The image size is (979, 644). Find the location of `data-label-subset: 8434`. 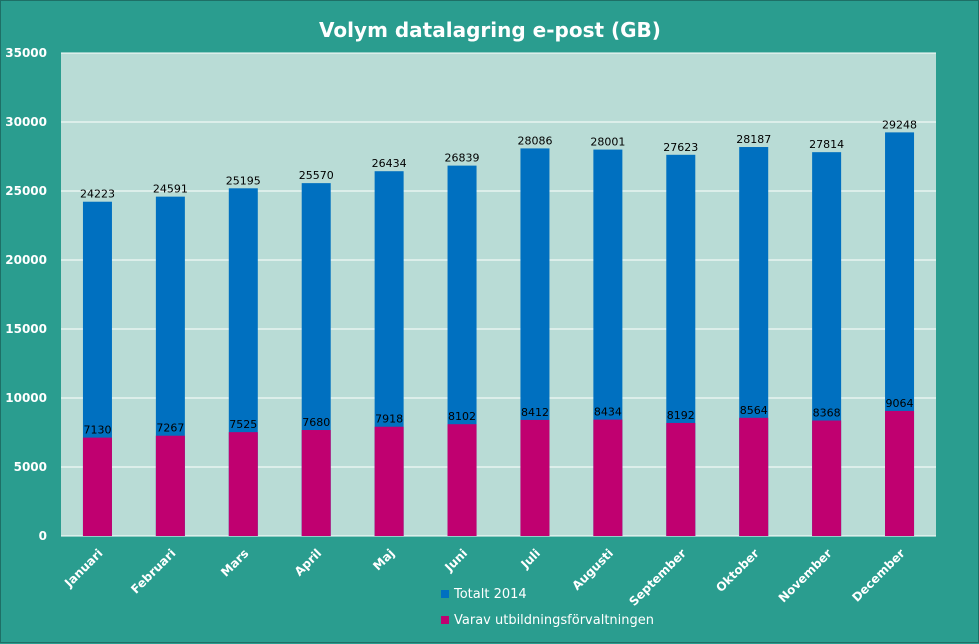

data-label-subset: 8434 is located at coordinates (608, 412).